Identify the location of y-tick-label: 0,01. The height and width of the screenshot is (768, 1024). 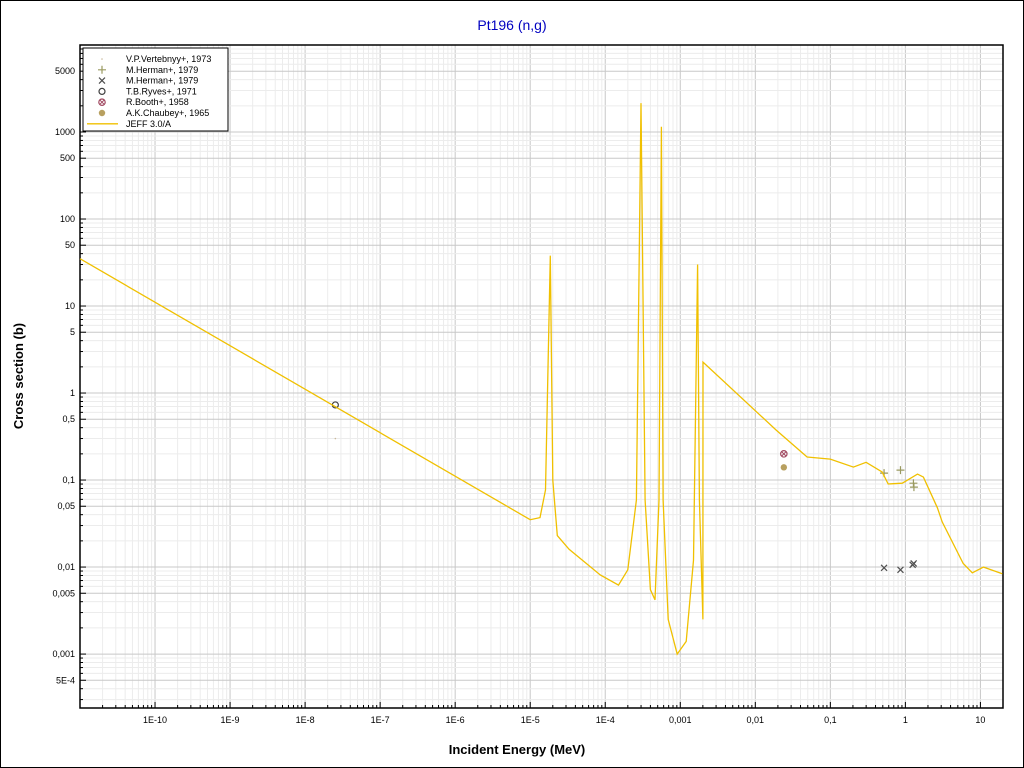
(66, 567).